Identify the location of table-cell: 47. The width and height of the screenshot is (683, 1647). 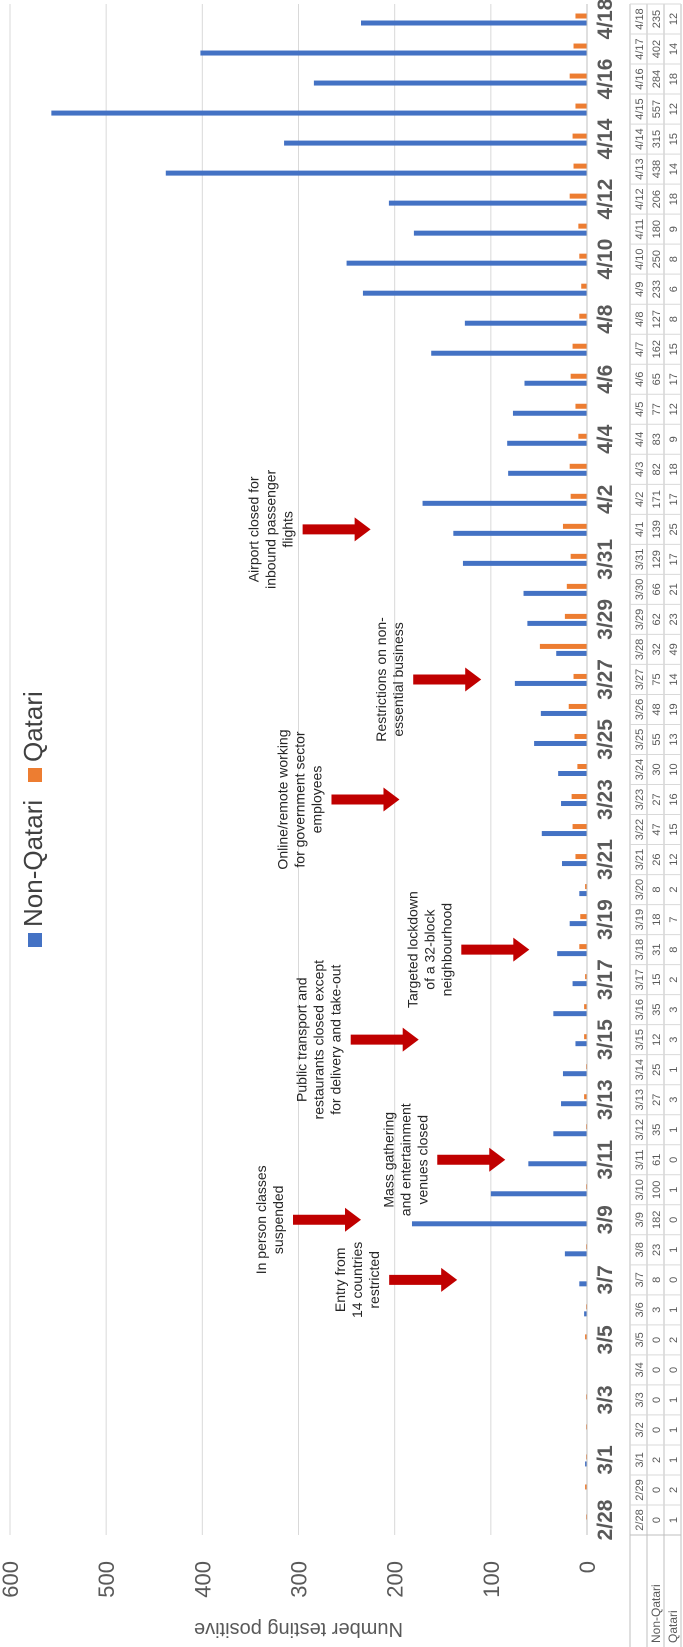
(657, 829).